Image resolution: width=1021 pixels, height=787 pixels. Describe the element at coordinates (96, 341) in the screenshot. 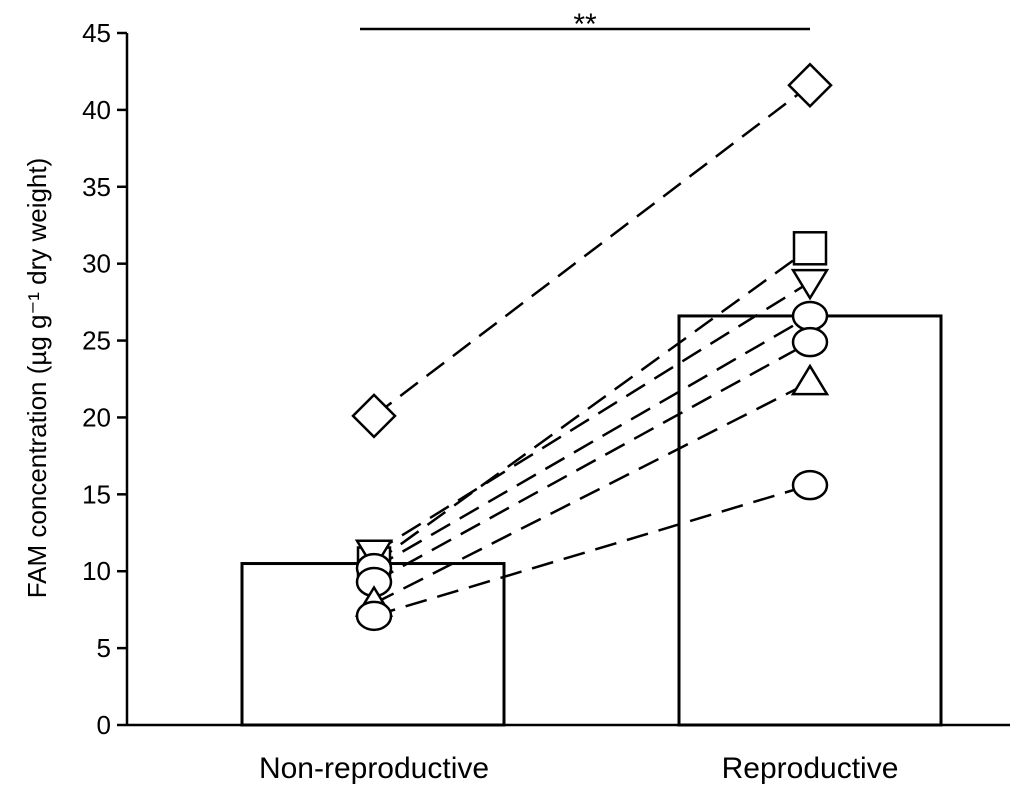

I see `y-tick-label: 25` at that location.